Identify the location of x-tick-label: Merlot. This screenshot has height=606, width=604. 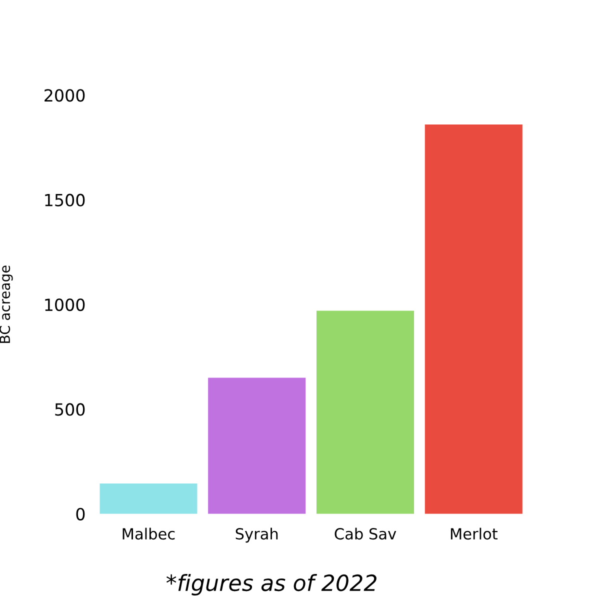
(474, 534).